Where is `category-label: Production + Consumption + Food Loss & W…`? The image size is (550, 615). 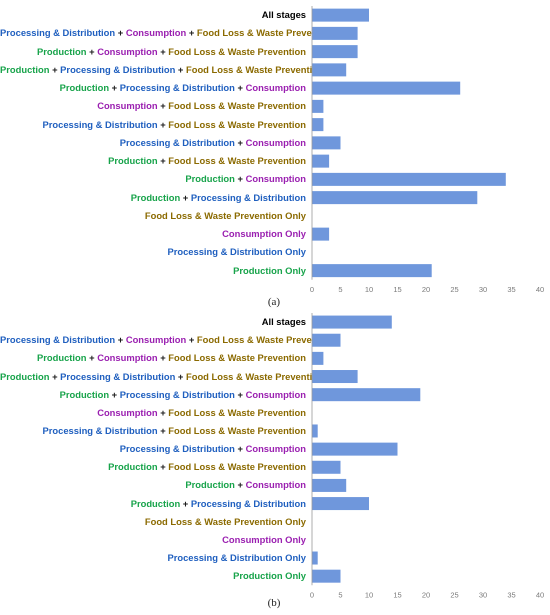
category-label: Production + Consumption + Food Loss & W… is located at coordinates (153, 358).